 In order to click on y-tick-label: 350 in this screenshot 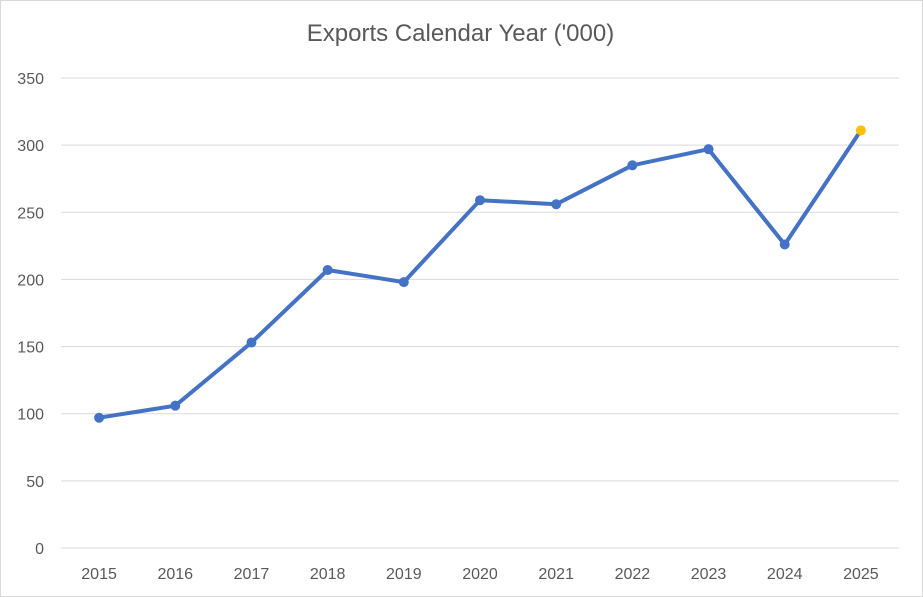, I will do `click(30, 79)`.